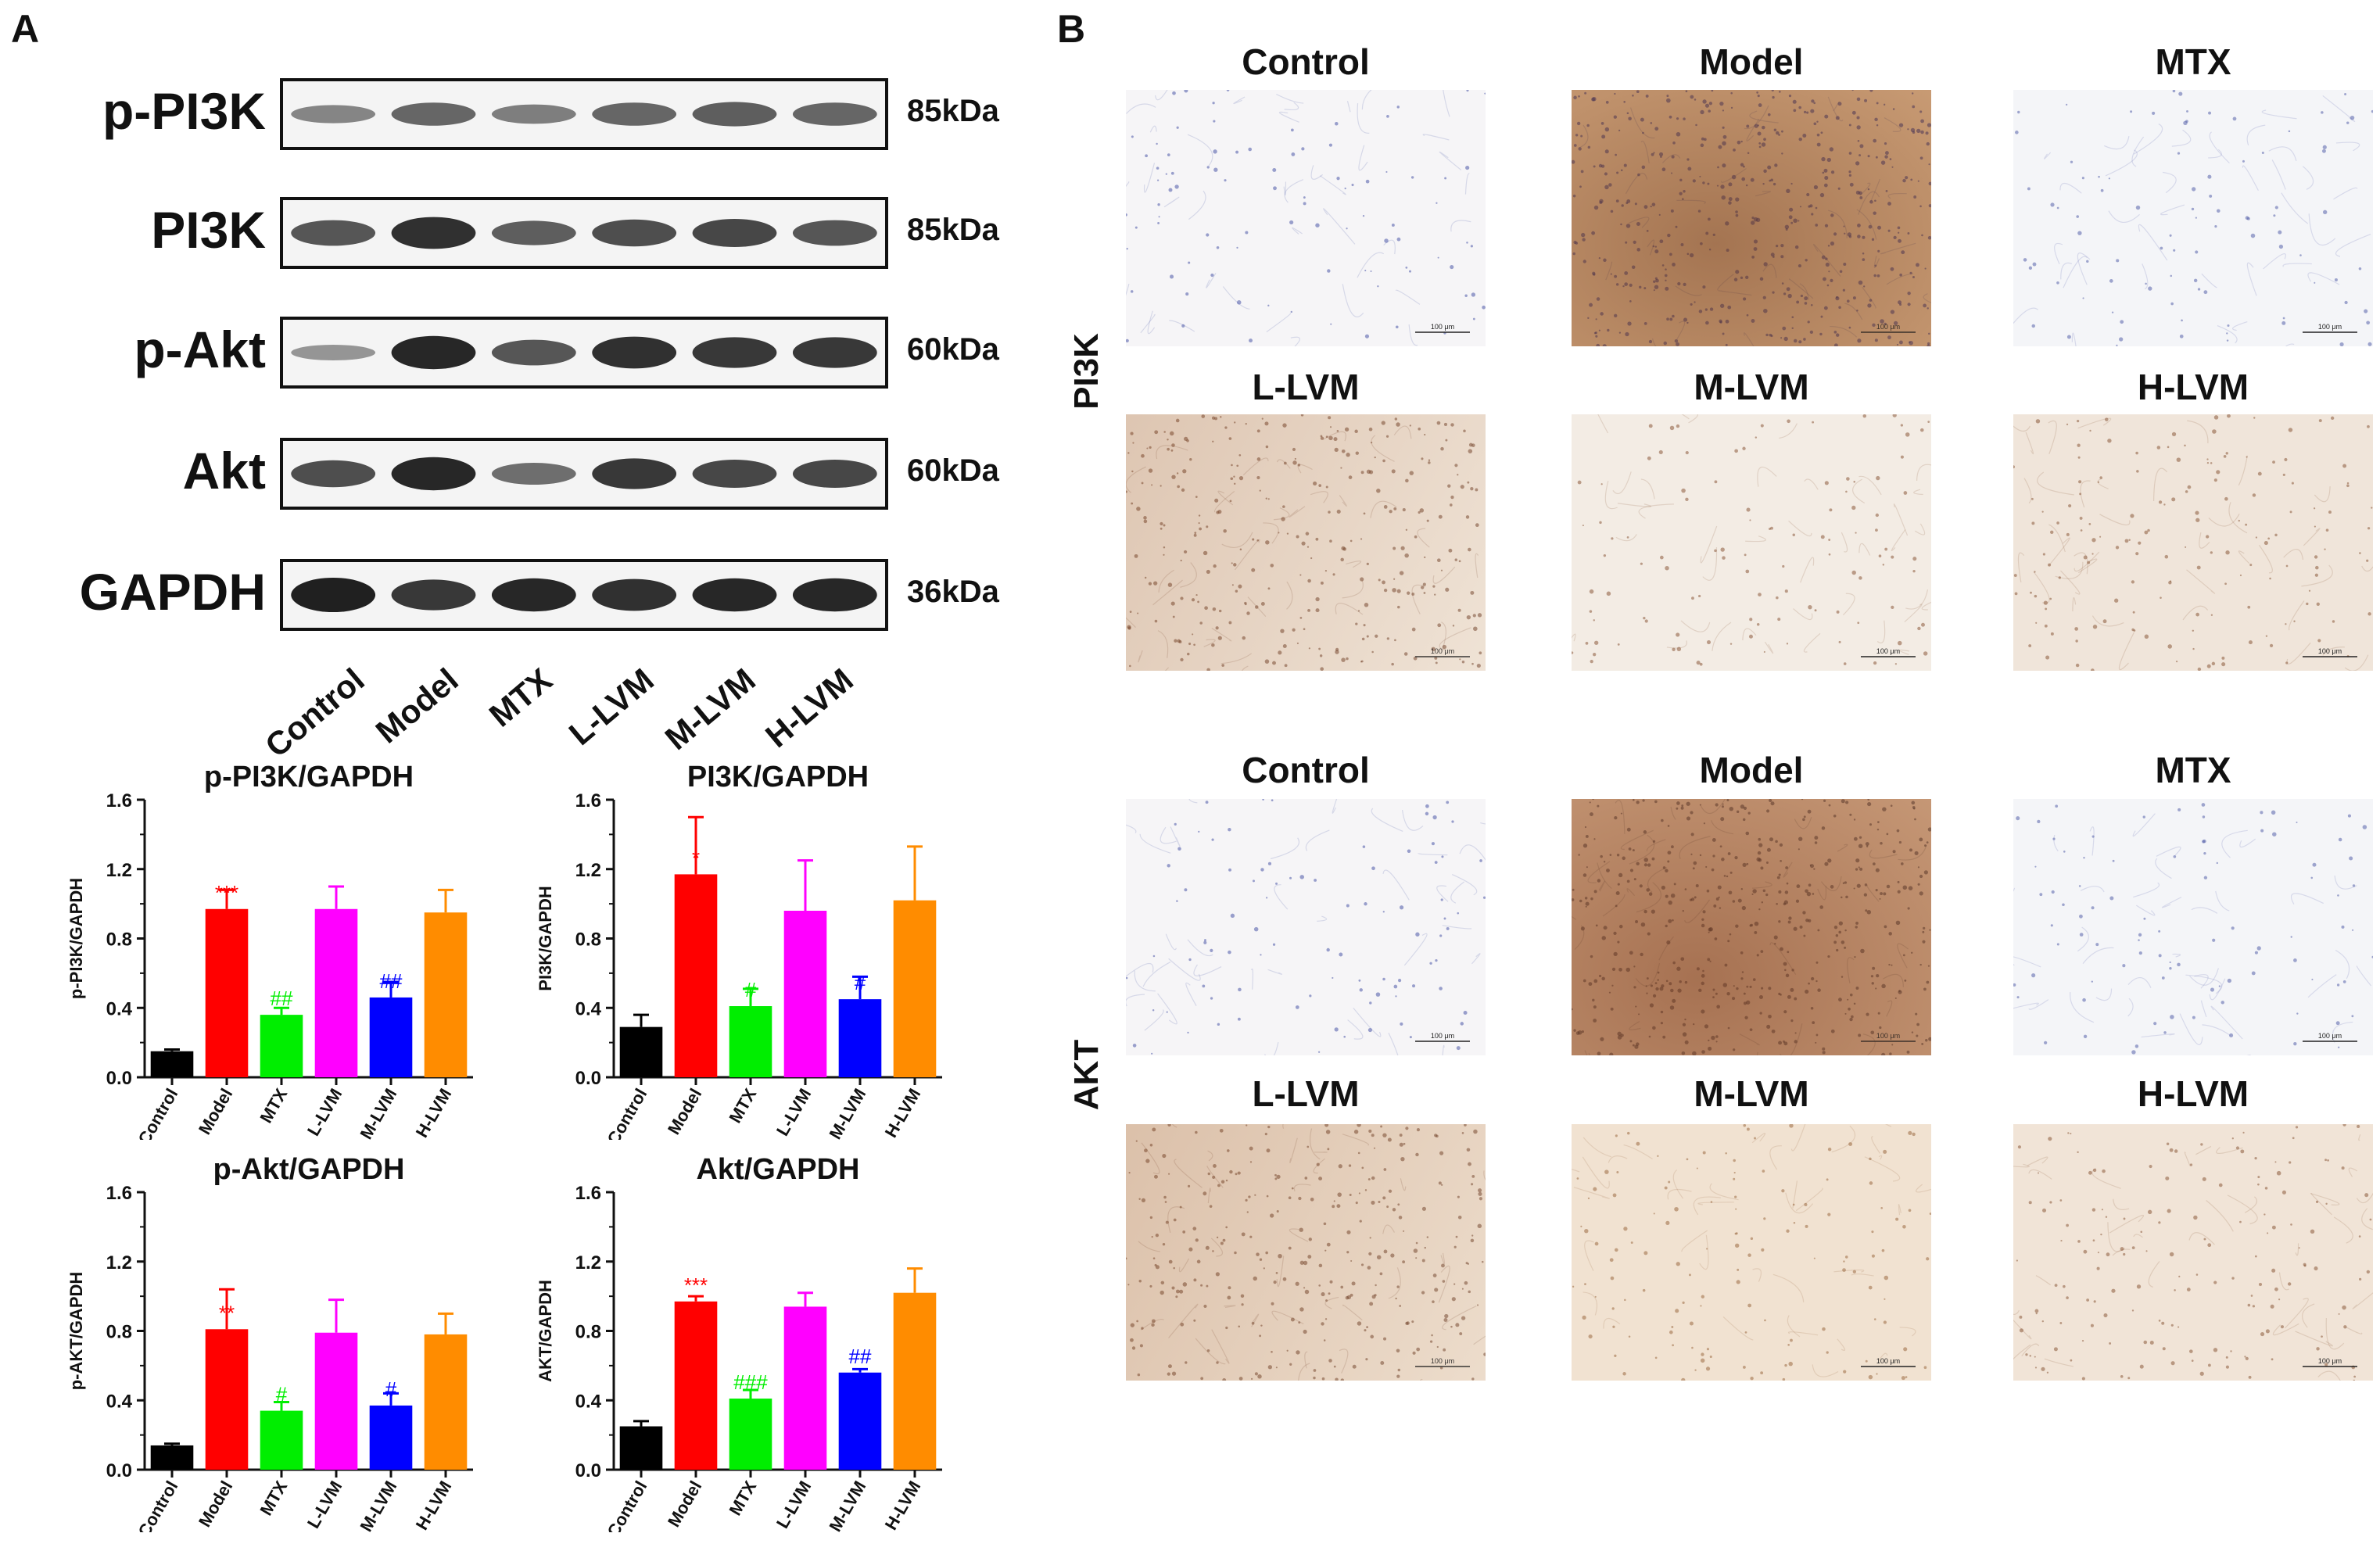 The image size is (2380, 1551). Describe the element at coordinates (1306, 1252) in the screenshot. I see `tissue-stain` at that location.